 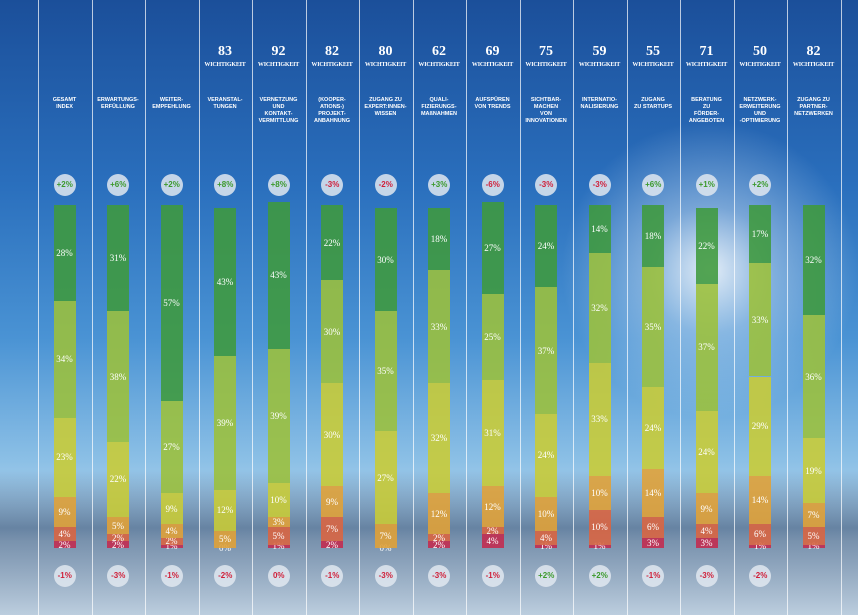 What do you see at coordinates (599, 103) in the screenshot?
I see `category-label: INTERNATIO- NALISIERUNG` at bounding box center [599, 103].